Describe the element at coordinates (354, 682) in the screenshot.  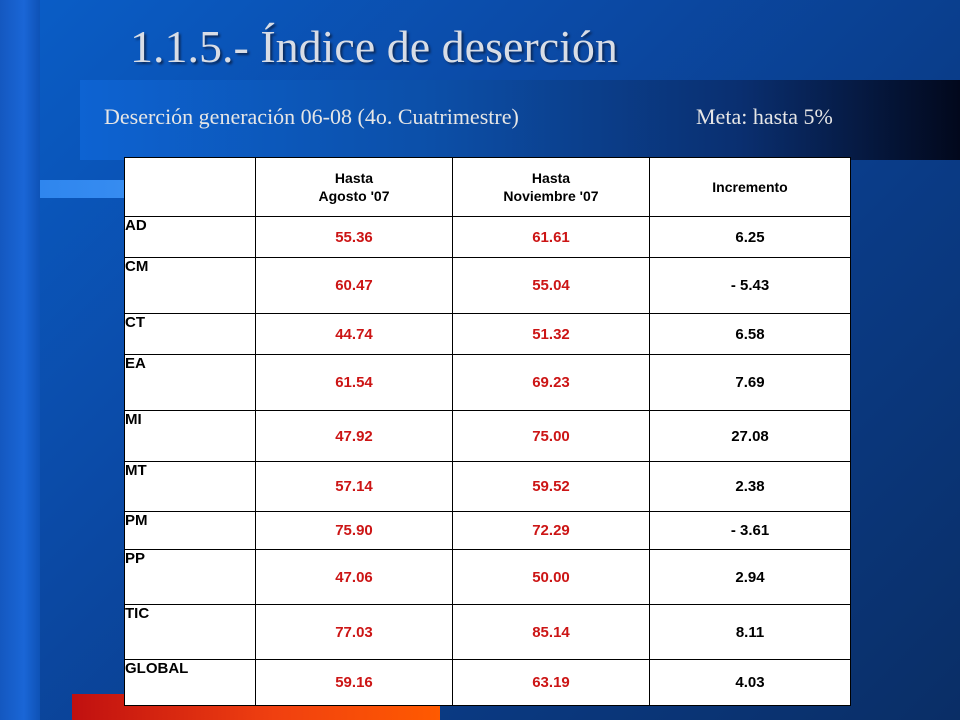
I see `cell-agosto: 59.16` at that location.